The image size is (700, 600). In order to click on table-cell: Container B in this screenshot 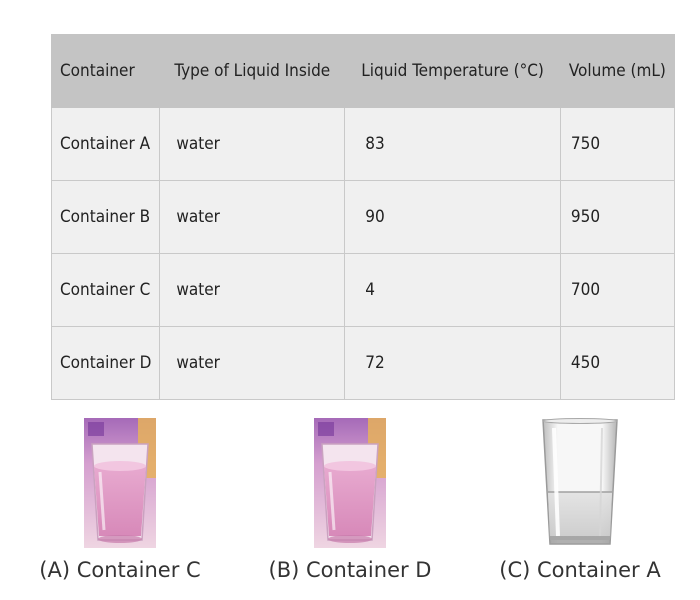, I will do `click(105, 217)`.